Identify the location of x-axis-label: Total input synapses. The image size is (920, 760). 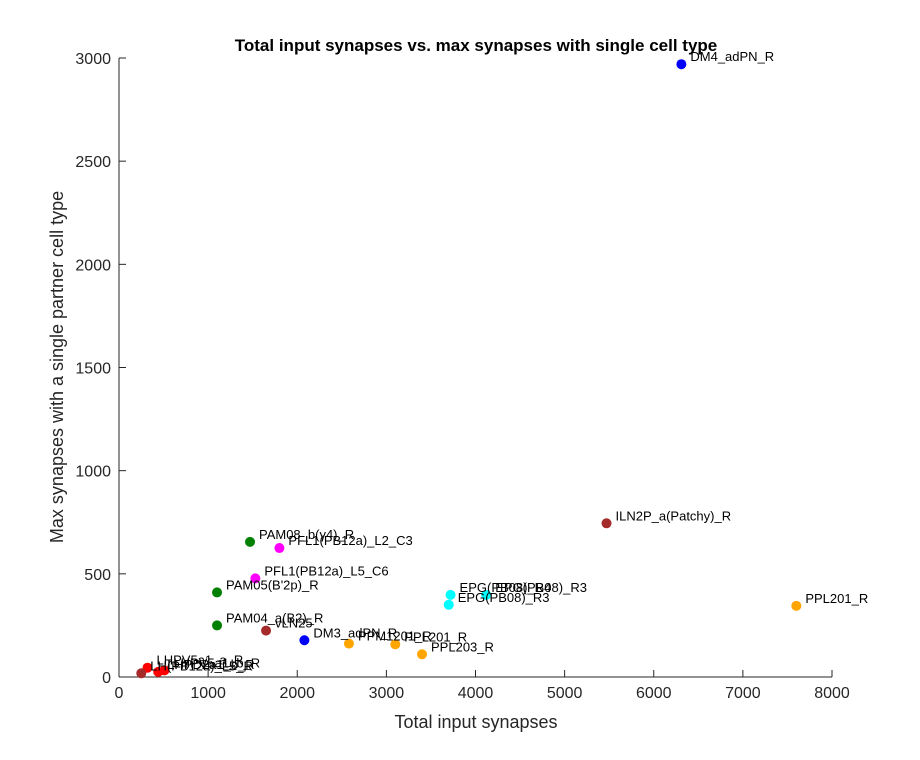
(475, 722).